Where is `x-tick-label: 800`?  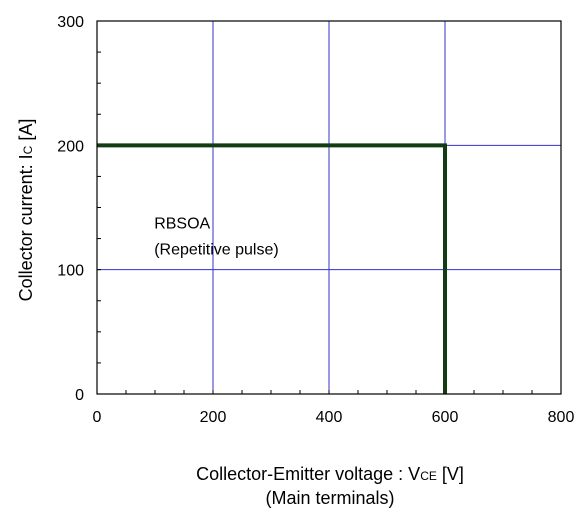 x-tick-label: 800 is located at coordinates (561, 417).